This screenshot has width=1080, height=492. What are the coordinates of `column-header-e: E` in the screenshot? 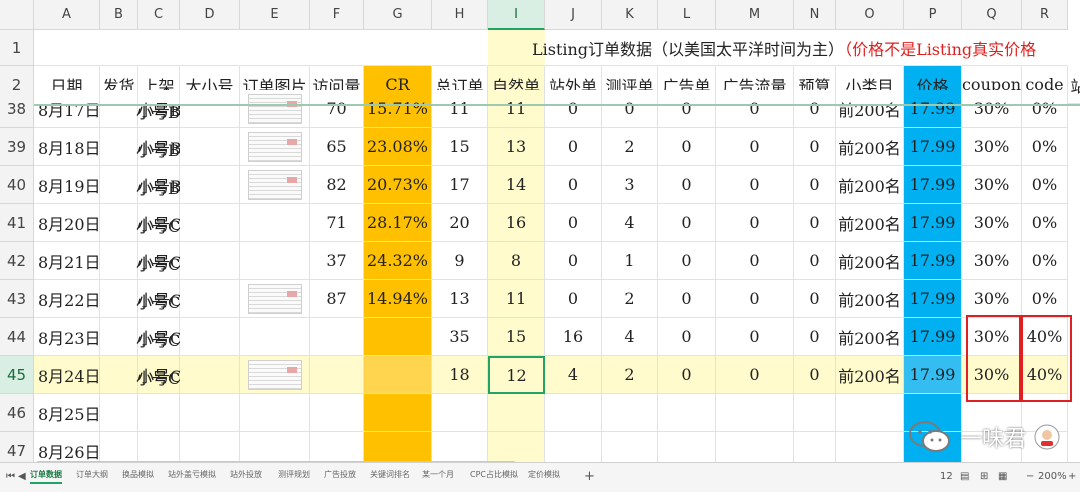 It's located at (275, 15).